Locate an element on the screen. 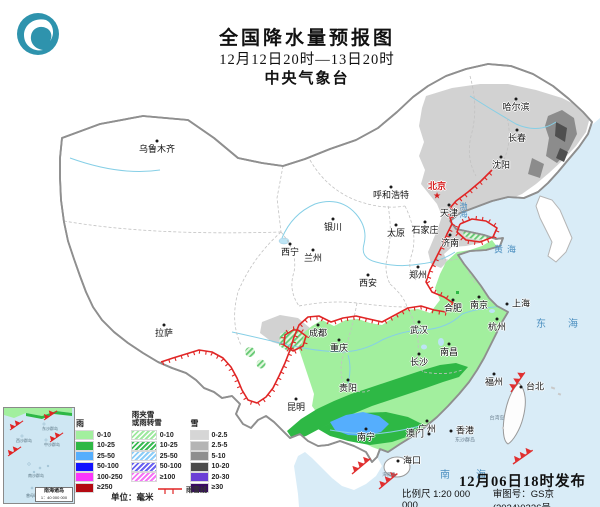 The image size is (600, 507). approval-number: 审图号：GS京(2024)0236号 is located at coordinates (523, 498).